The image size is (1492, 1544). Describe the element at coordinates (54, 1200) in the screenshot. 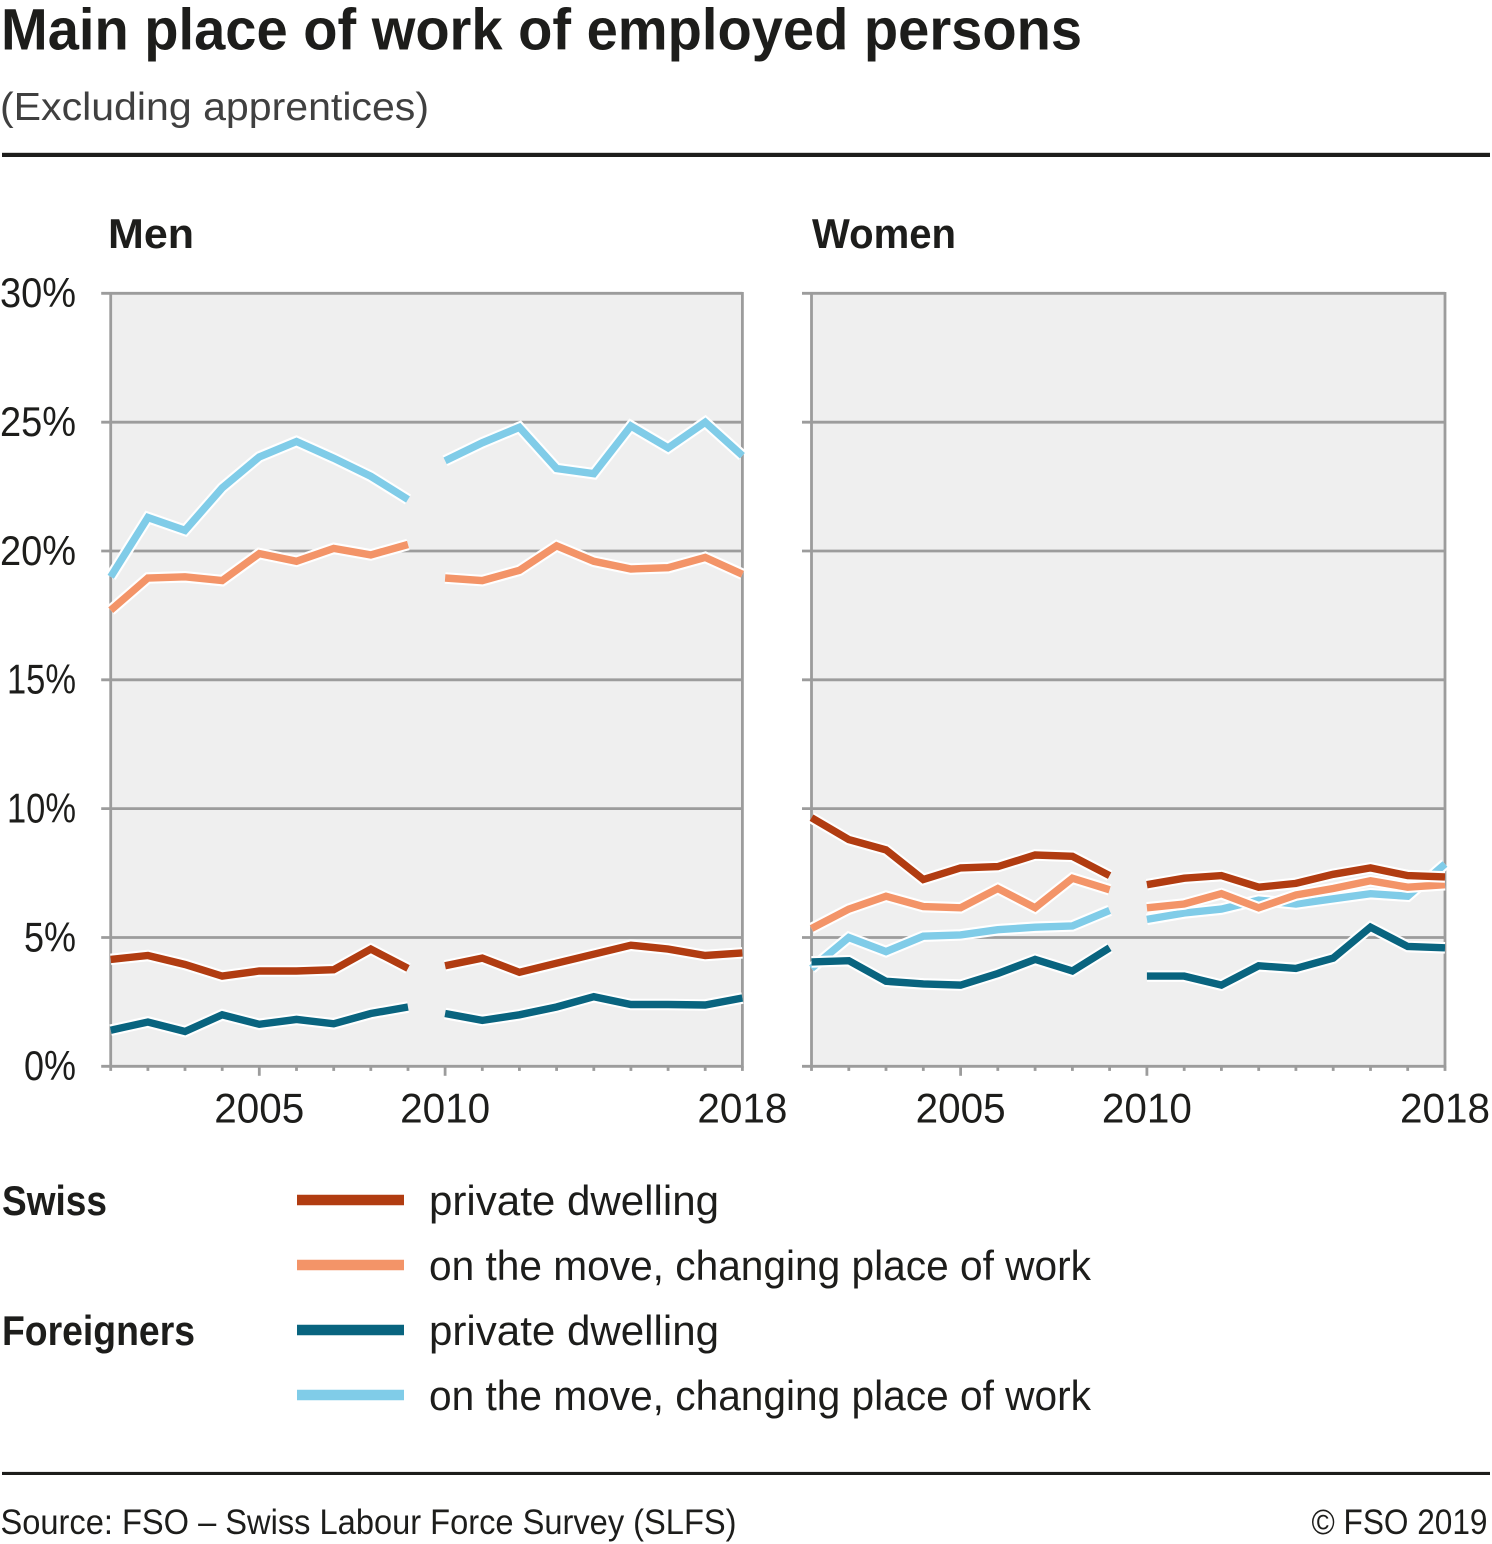

I see `svg-text: Swiss` at that location.